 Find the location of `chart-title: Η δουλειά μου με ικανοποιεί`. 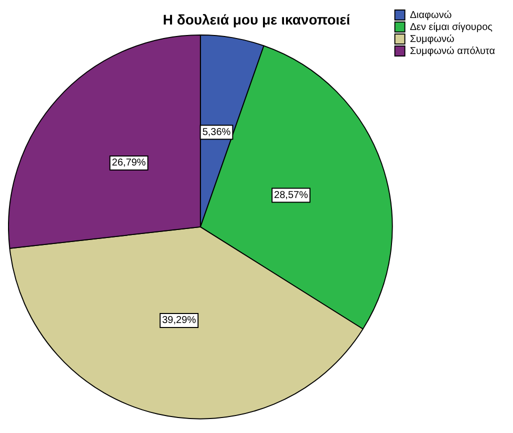

chart-title: Η δουλειά μου με ικανοποιεί is located at coordinates (256, 19).